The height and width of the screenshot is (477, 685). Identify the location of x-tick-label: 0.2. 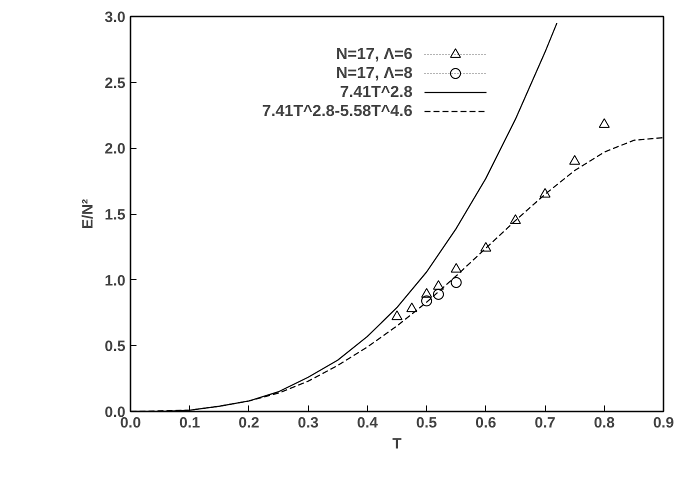
(249, 423).